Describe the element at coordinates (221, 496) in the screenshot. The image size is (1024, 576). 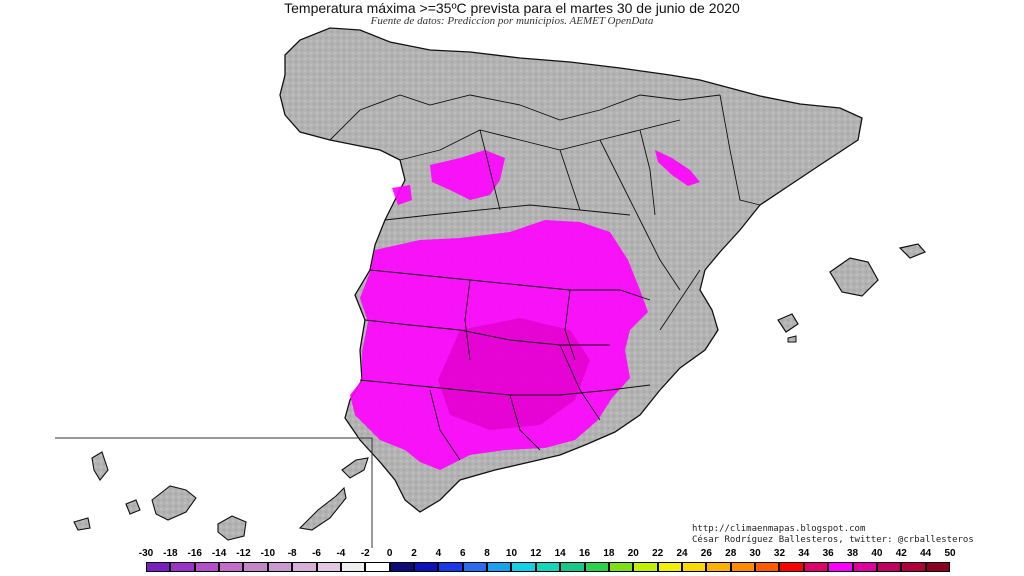
I see `canary-islands` at that location.